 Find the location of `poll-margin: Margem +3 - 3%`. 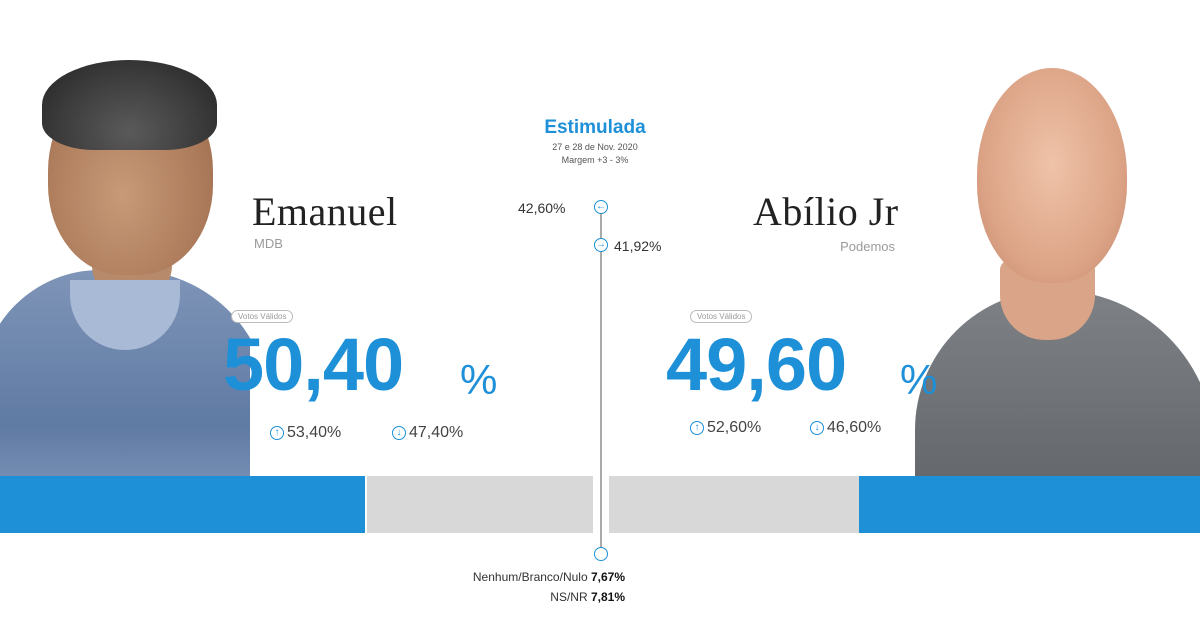

poll-margin: Margem +3 - 3% is located at coordinates (595, 160).